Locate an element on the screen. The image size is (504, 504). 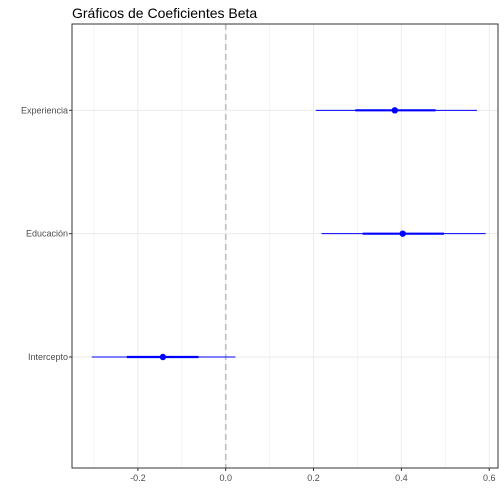
x-tick-label: 0.4 is located at coordinates (401, 478).